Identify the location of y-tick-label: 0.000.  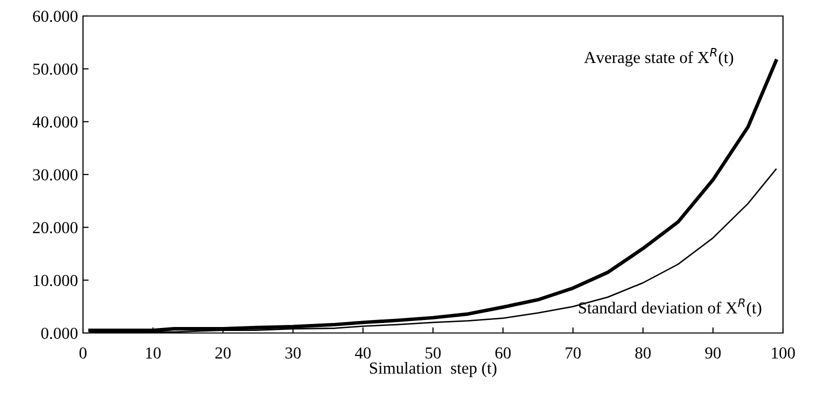
(59, 334).